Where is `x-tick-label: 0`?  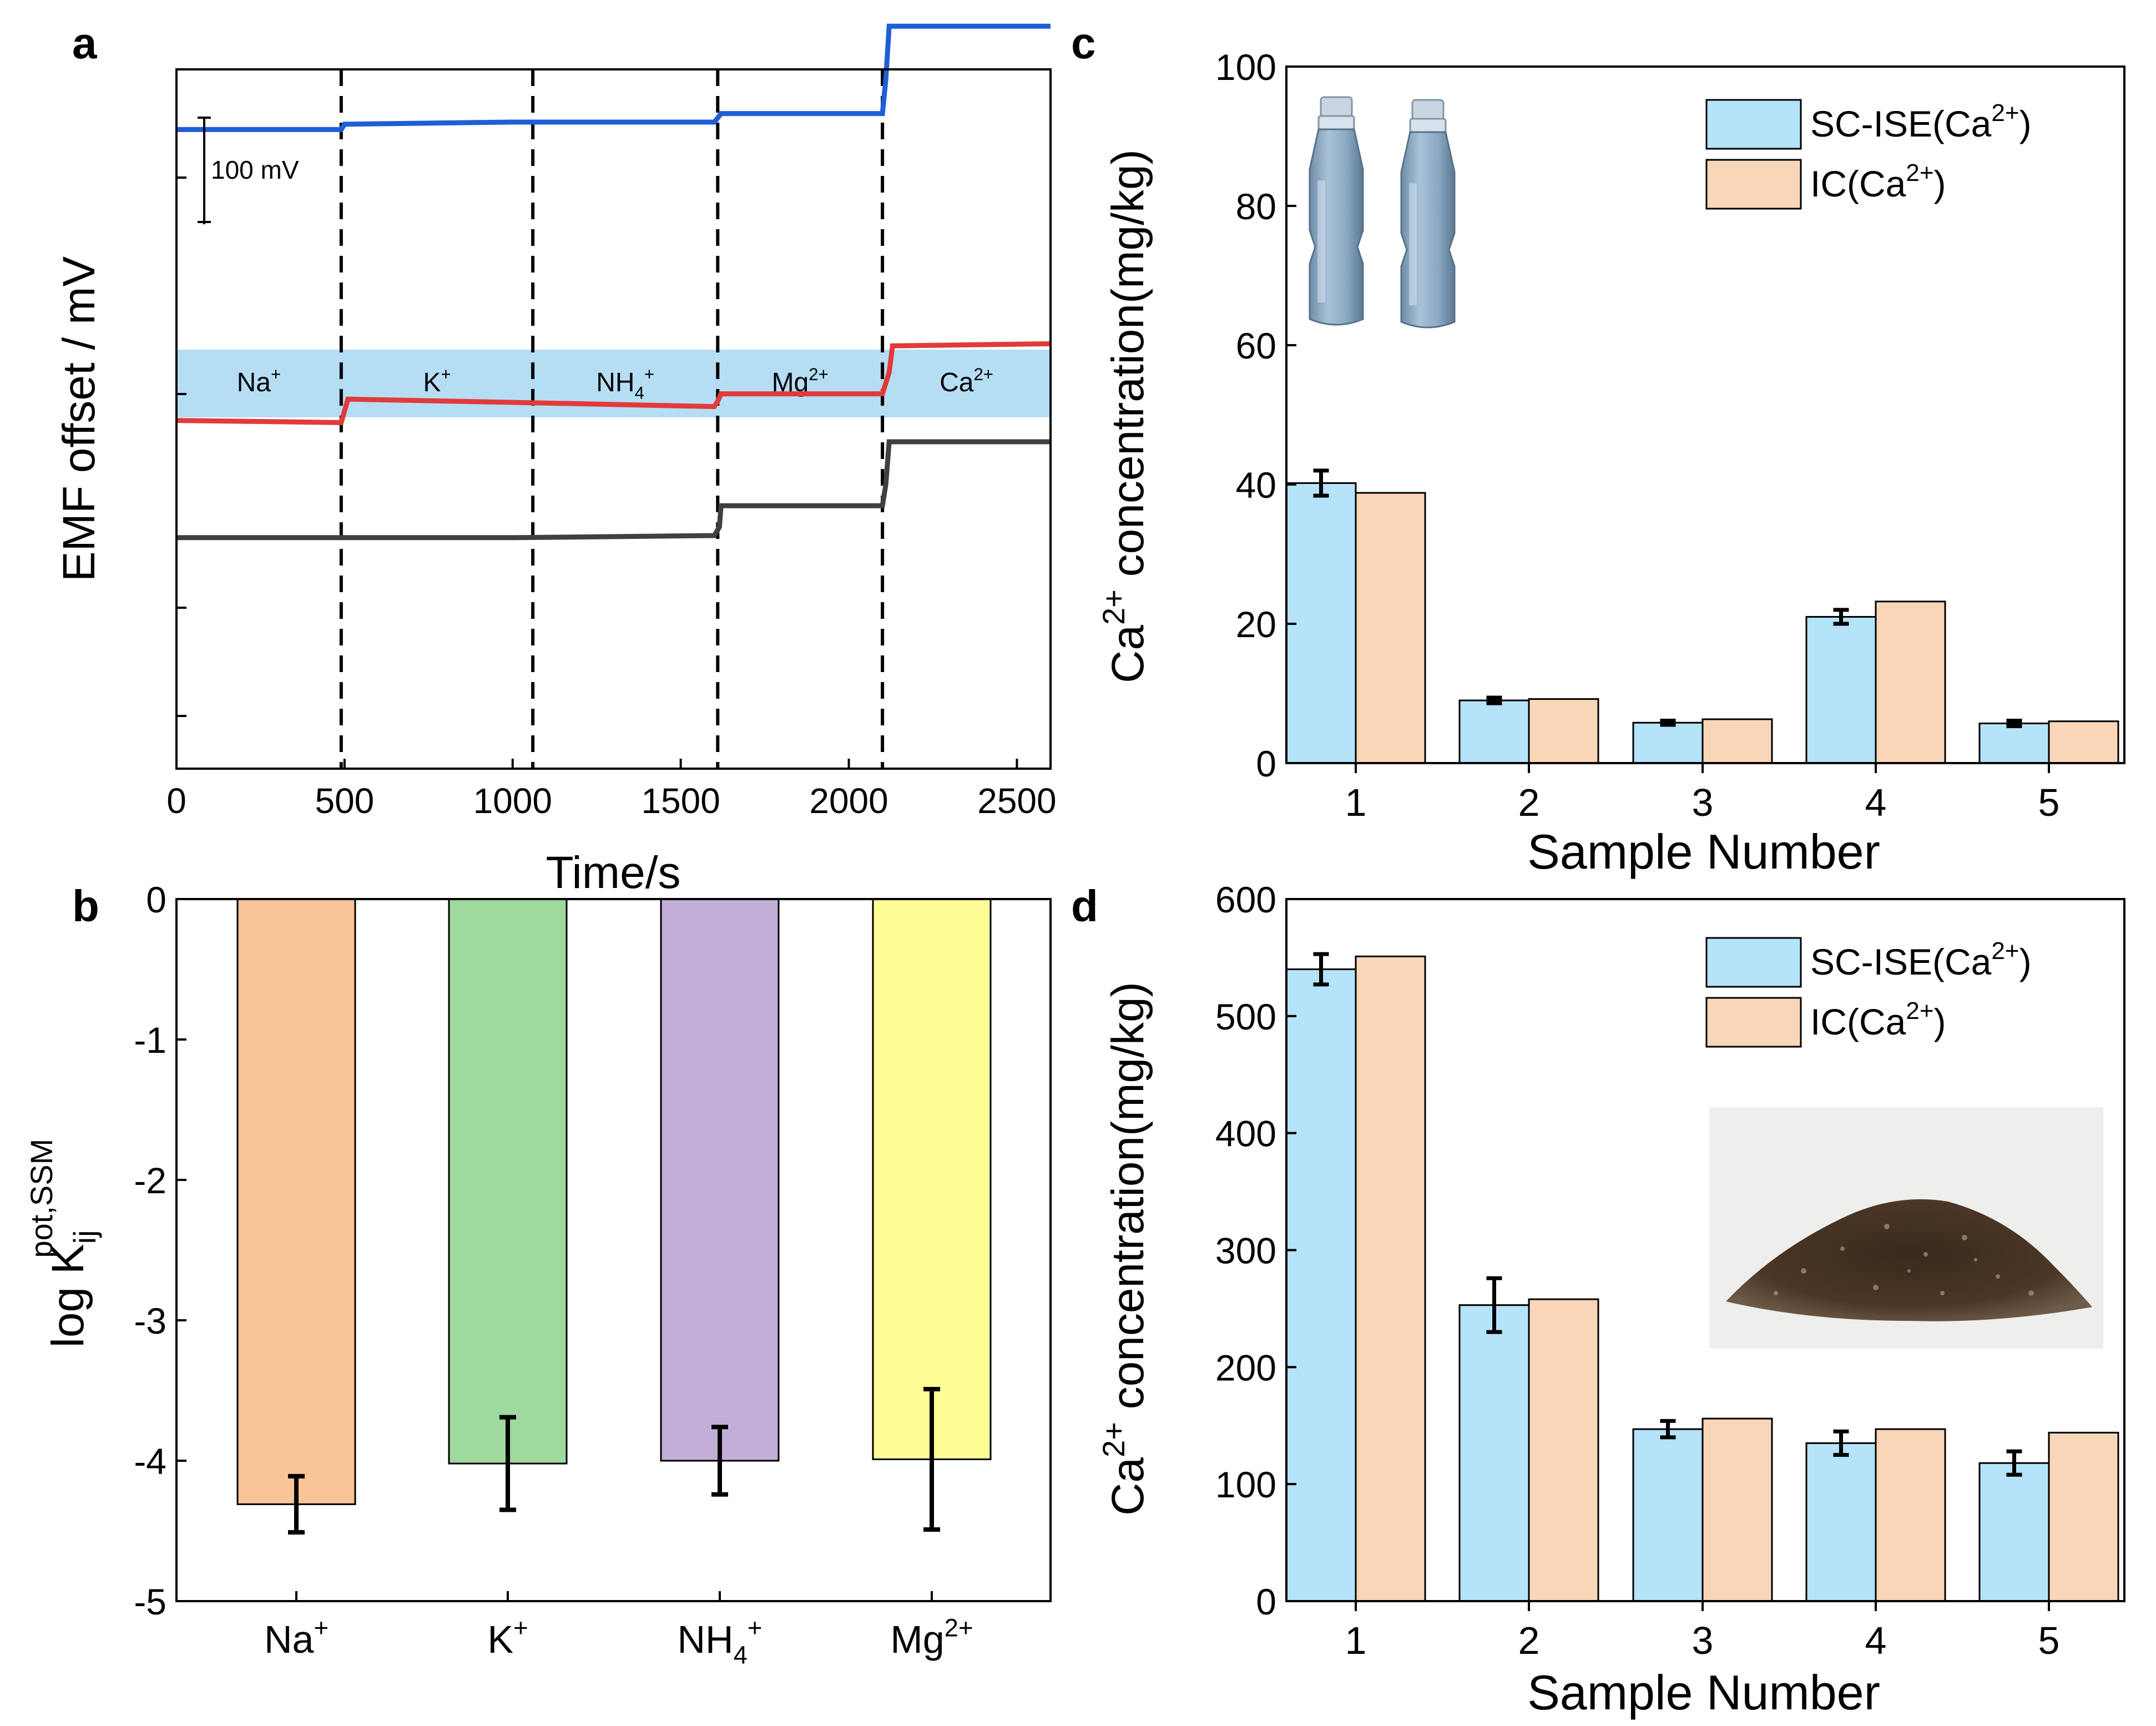
x-tick-label: 0 is located at coordinates (176, 801).